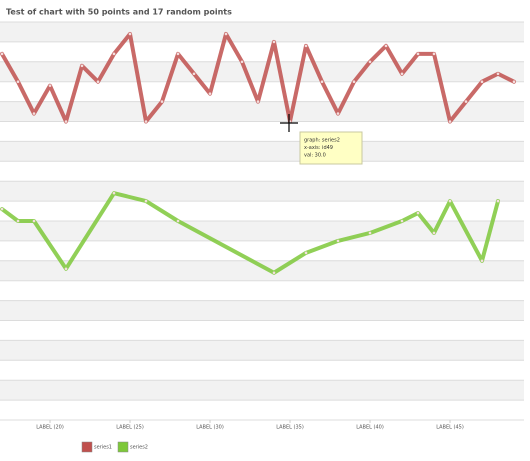 The height and width of the screenshot is (461, 530). What do you see at coordinates (50, 428) in the screenshot?
I see `x-tick-label: LABEL (20)` at bounding box center [50, 428].